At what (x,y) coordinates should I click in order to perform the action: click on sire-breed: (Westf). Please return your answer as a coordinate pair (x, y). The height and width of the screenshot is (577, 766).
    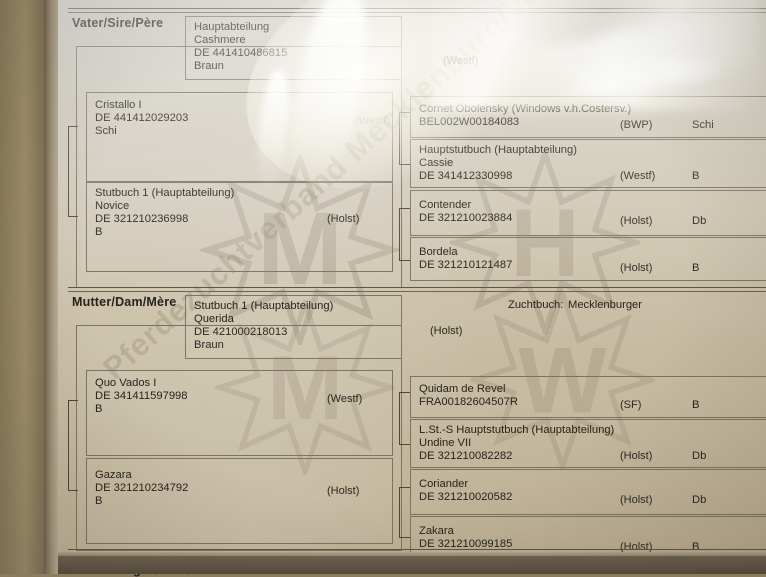
    Looking at the image, I should click on (461, 61).